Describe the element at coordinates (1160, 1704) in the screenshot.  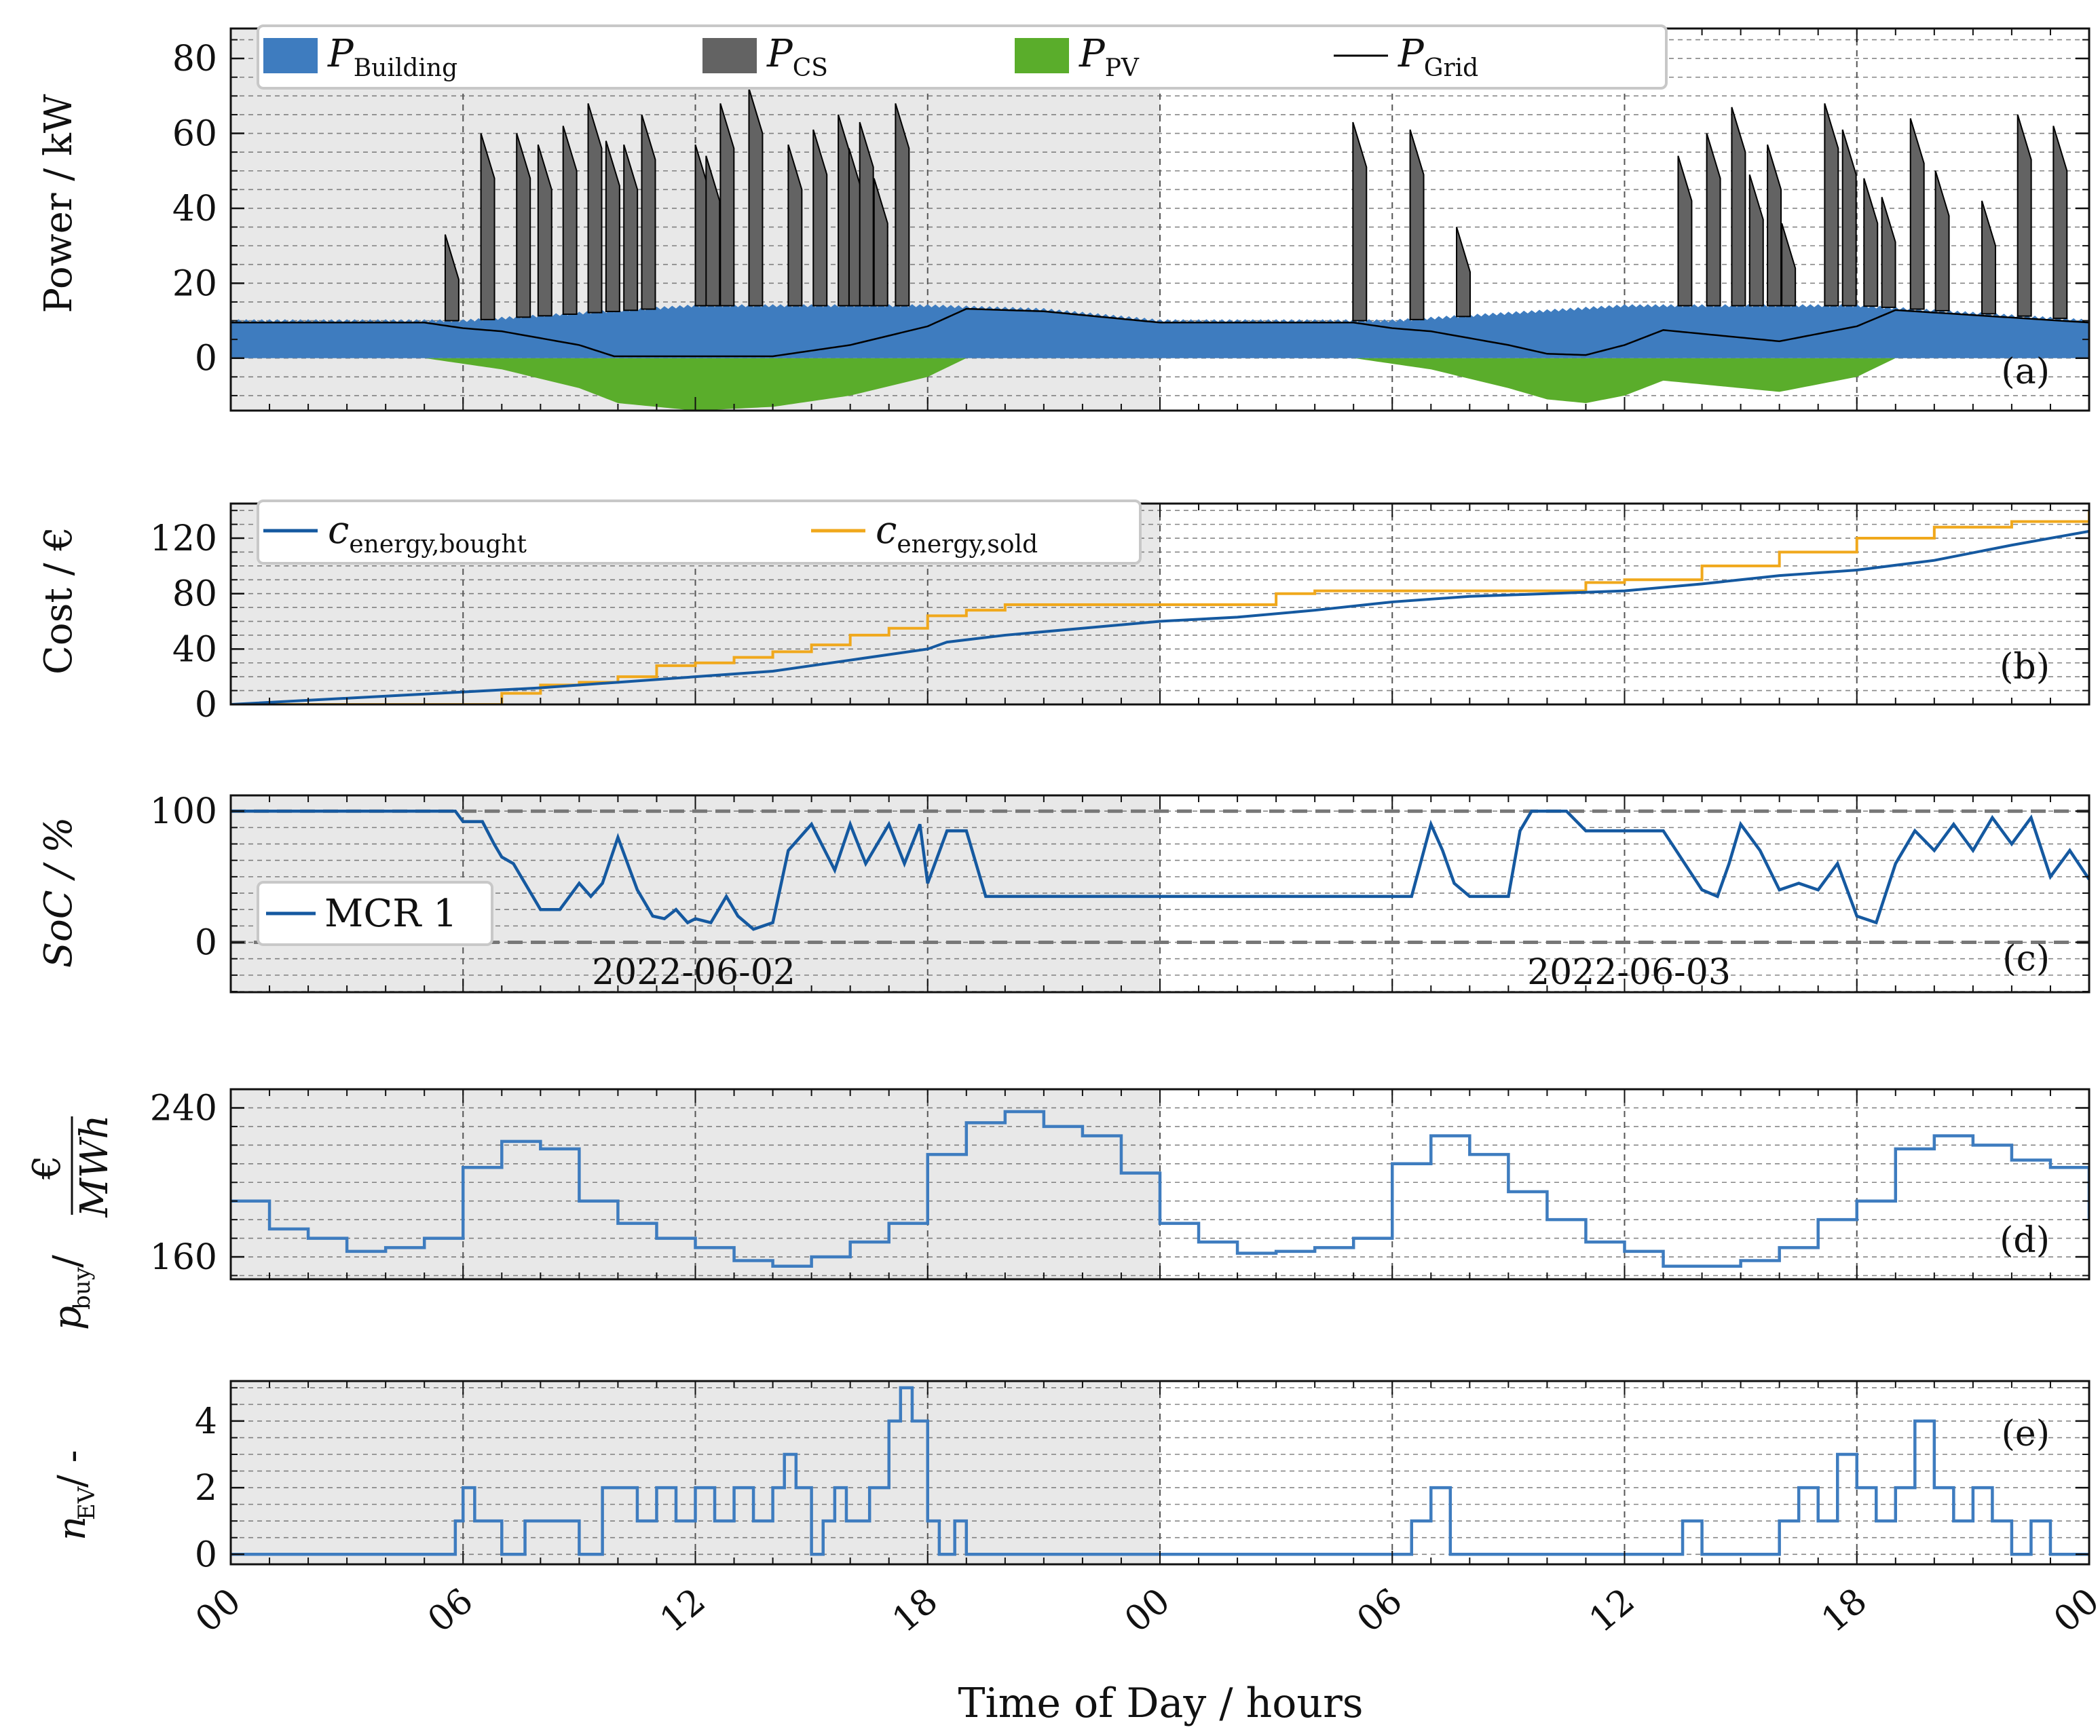
I see `x-axis-label: Time of Day / hours` at that location.